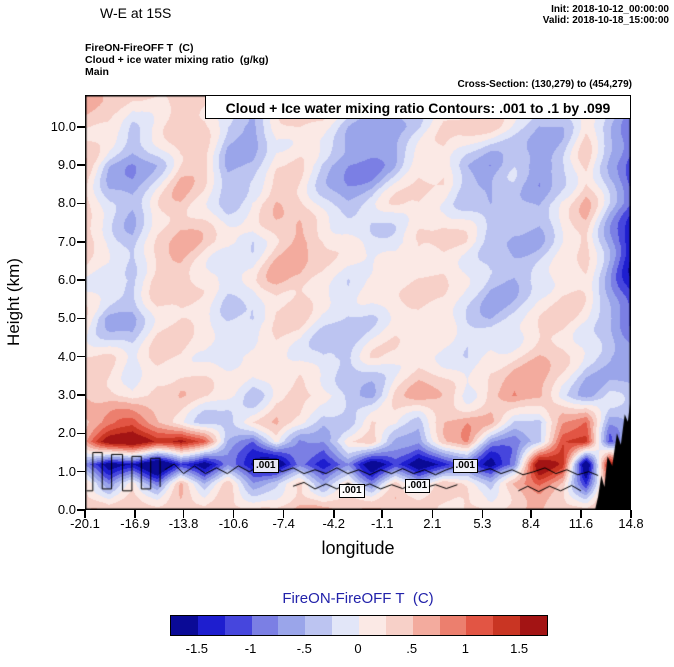  I want to click on colorbar, so click(359, 625).